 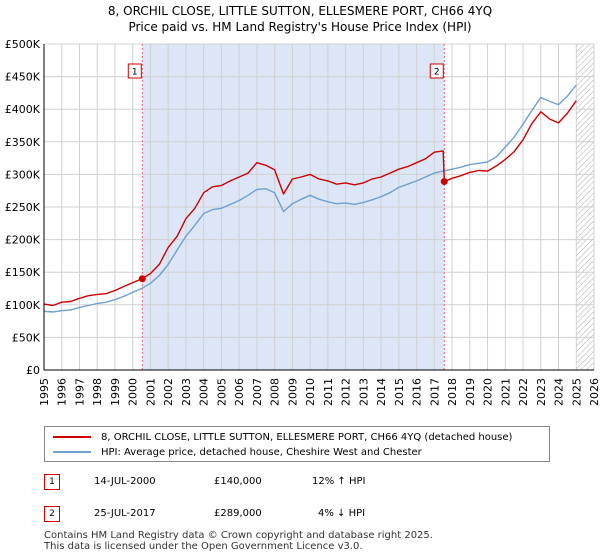 I want to click on sale-number-badge: 1, so click(x=52, y=482).